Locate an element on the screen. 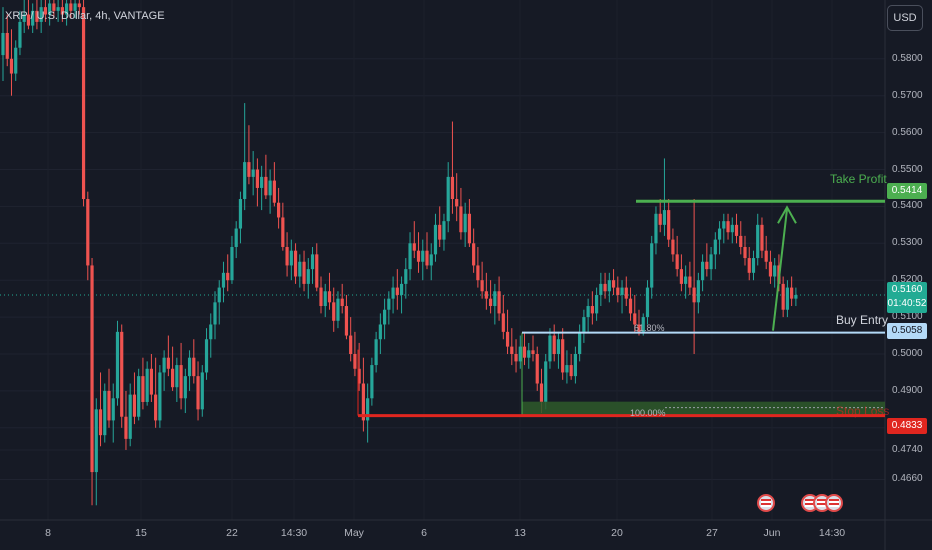 The height and width of the screenshot is (550, 932). y-tick-label: 0.4660 is located at coordinates (907, 479).